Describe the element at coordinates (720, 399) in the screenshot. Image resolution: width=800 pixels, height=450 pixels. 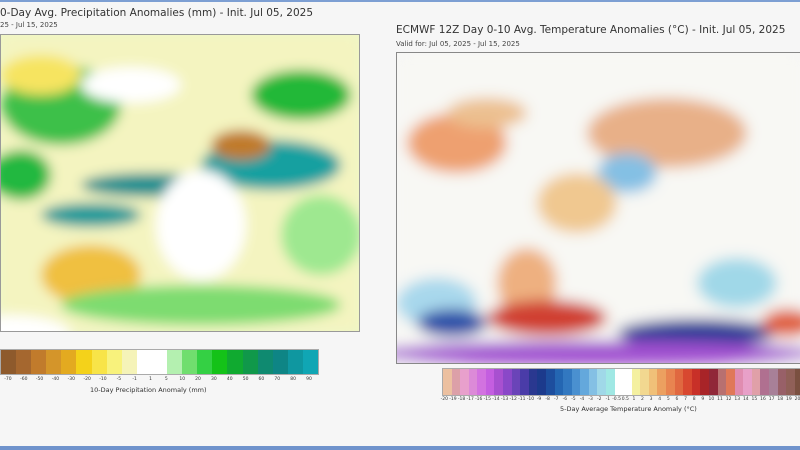
I see `colorbar-tick-label: 11` at that location.